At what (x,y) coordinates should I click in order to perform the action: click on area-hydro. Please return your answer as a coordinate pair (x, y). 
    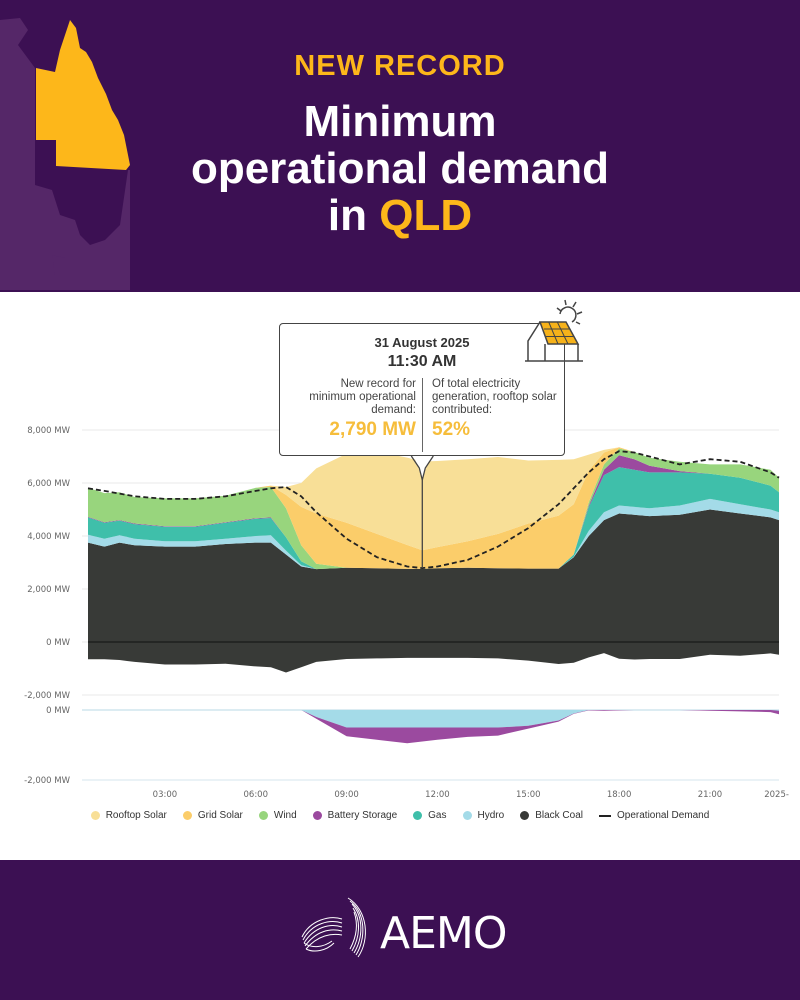
    Looking at the image, I should click on (433, 534).